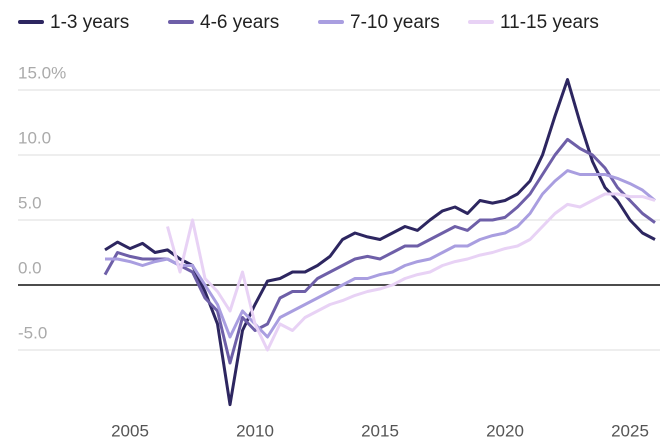  I want to click on y-tick-label: 15.0%, so click(42, 72).